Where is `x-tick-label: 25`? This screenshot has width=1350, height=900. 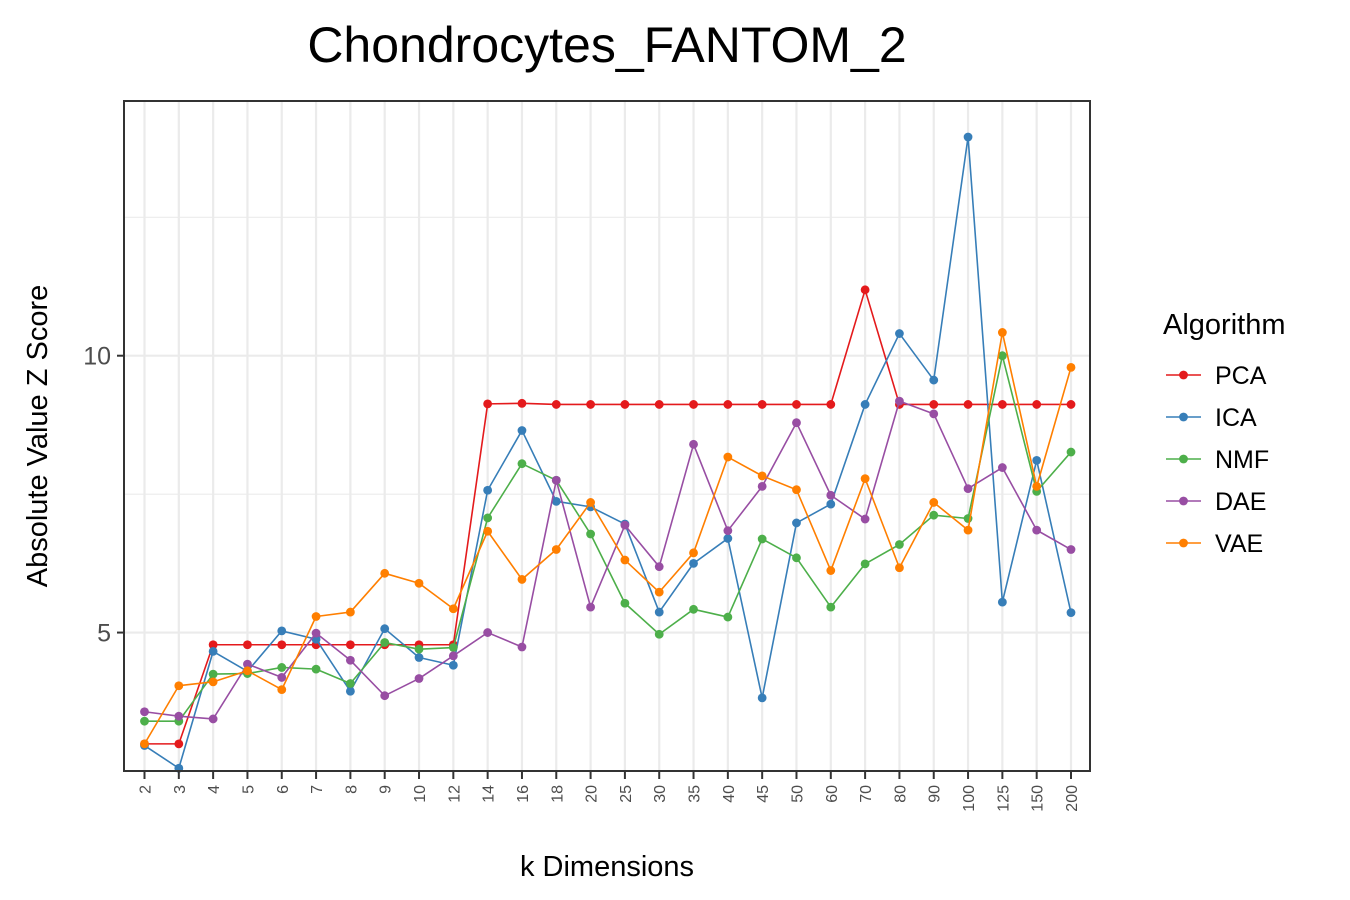 x-tick-label: 25 is located at coordinates (626, 794).